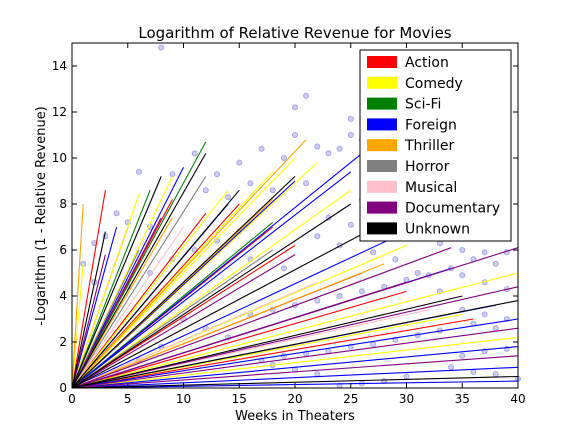 The height and width of the screenshot is (432, 576). Describe the element at coordinates (239, 399) in the screenshot. I see `x-tick-label: 15` at that location.